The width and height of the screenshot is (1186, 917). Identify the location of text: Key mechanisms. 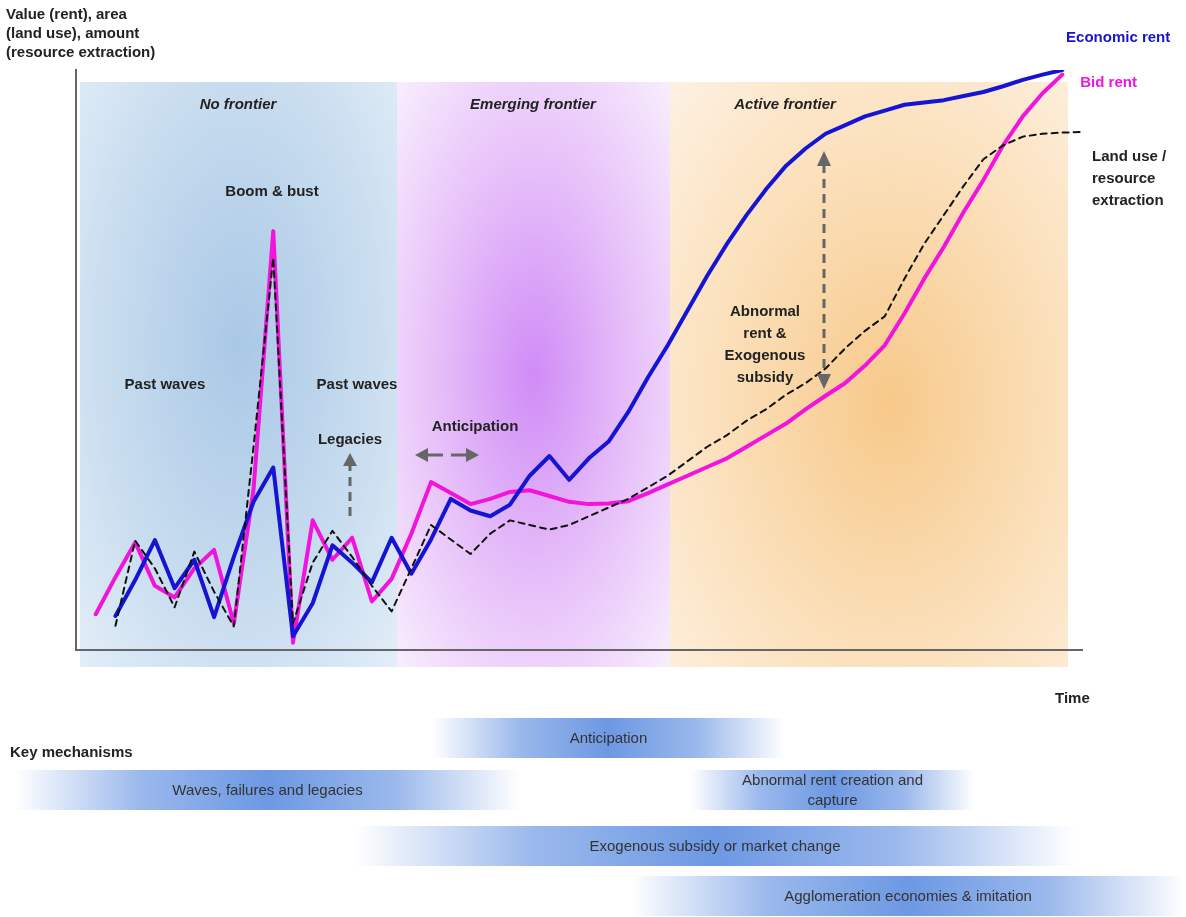
(71, 751).